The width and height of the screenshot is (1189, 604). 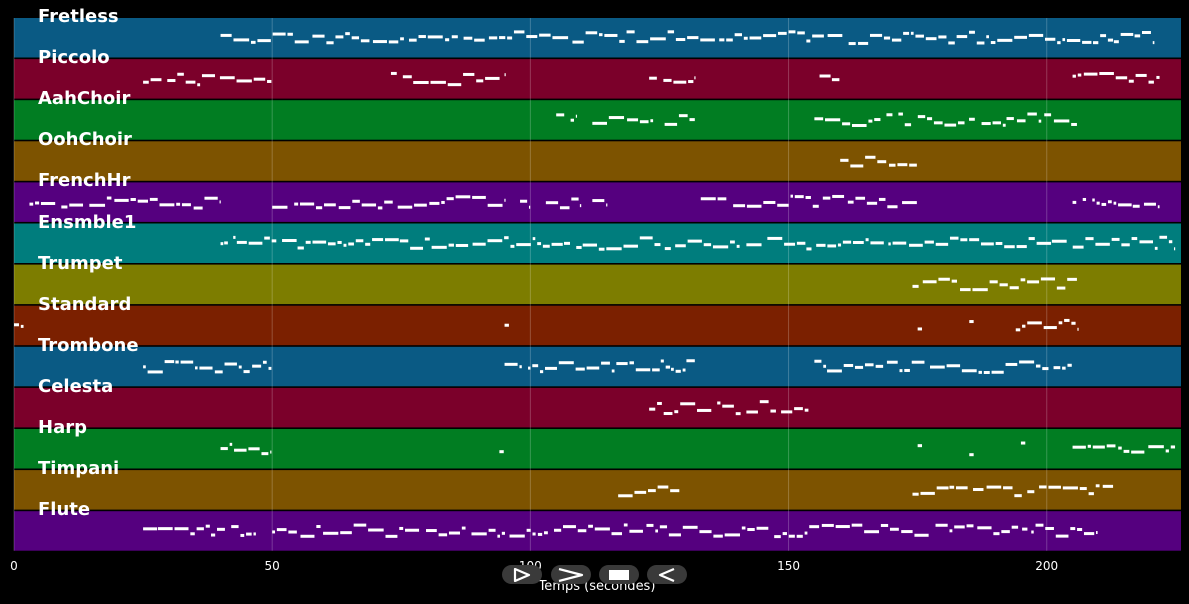 What do you see at coordinates (571, 574) in the screenshot?
I see `fast-forward-button` at bounding box center [571, 574].